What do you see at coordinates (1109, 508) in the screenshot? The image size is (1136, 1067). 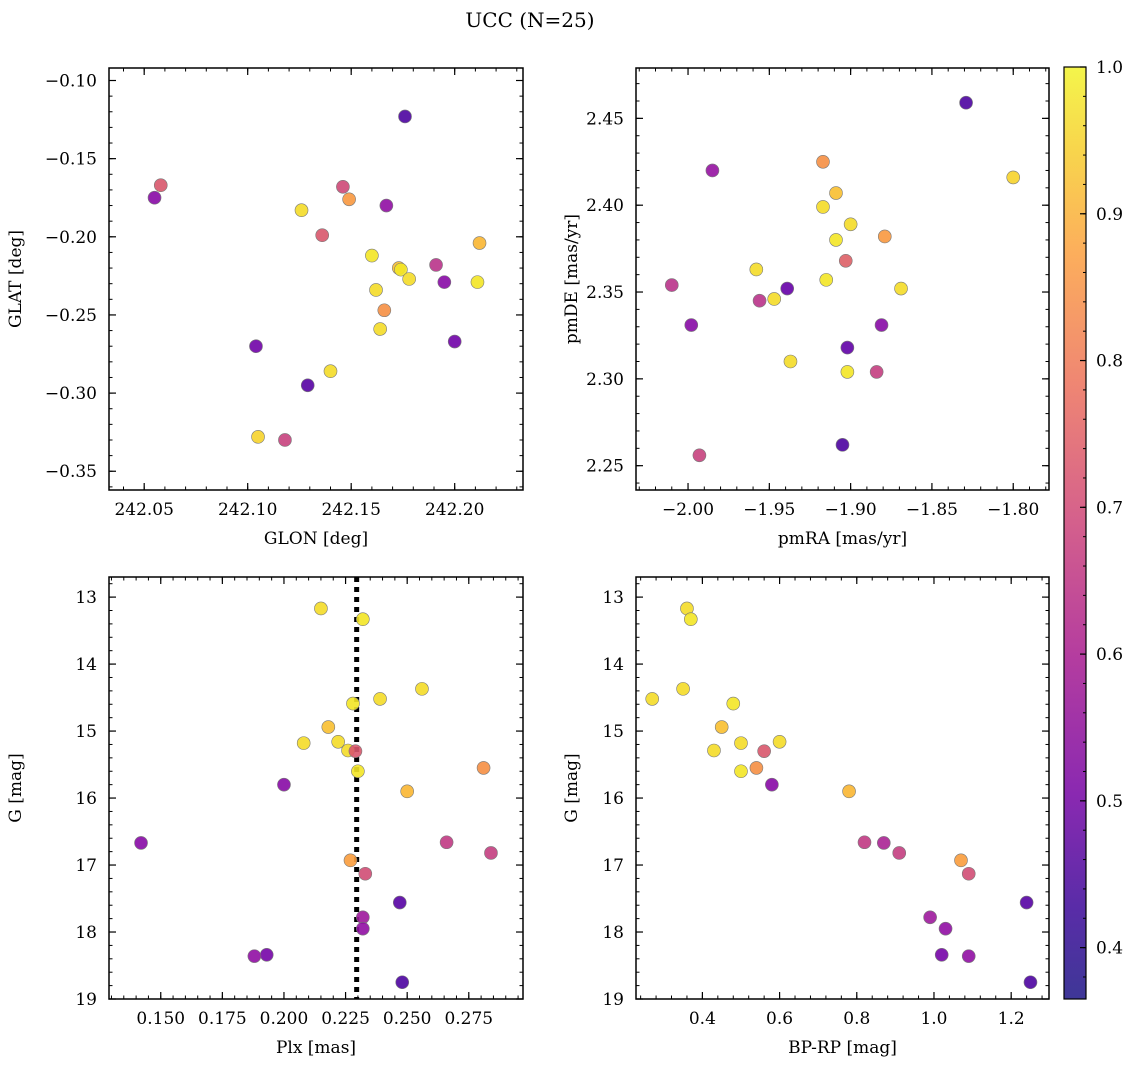 I see `colorbar-tick-label: 0.7` at bounding box center [1109, 508].